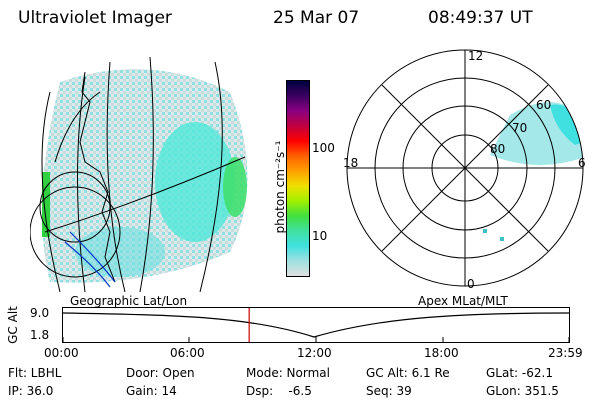  What do you see at coordinates (519, 128) in the screenshot?
I see `lat-label-70: 70` at bounding box center [519, 128].